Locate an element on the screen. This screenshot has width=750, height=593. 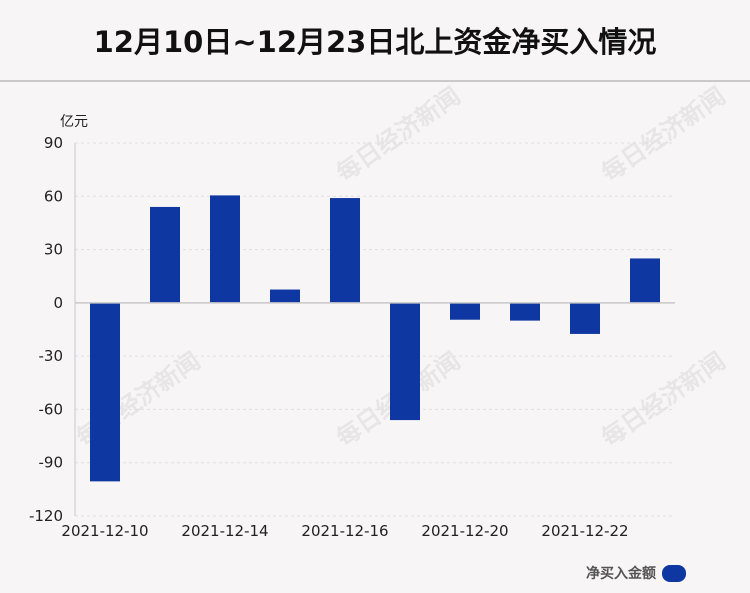
y-tick-label: 60 is located at coordinates (53, 196).